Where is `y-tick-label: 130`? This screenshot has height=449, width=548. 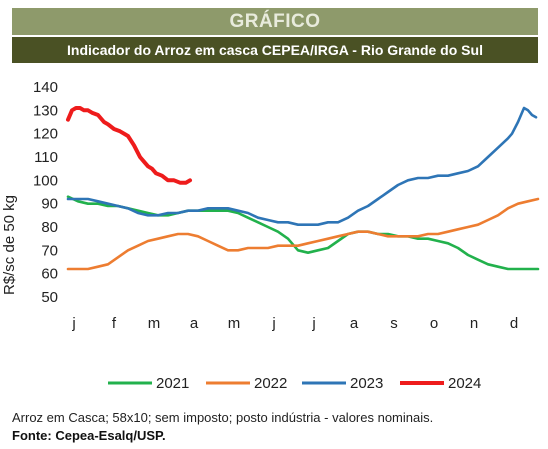
y-tick-label: 130 is located at coordinates (45, 110).